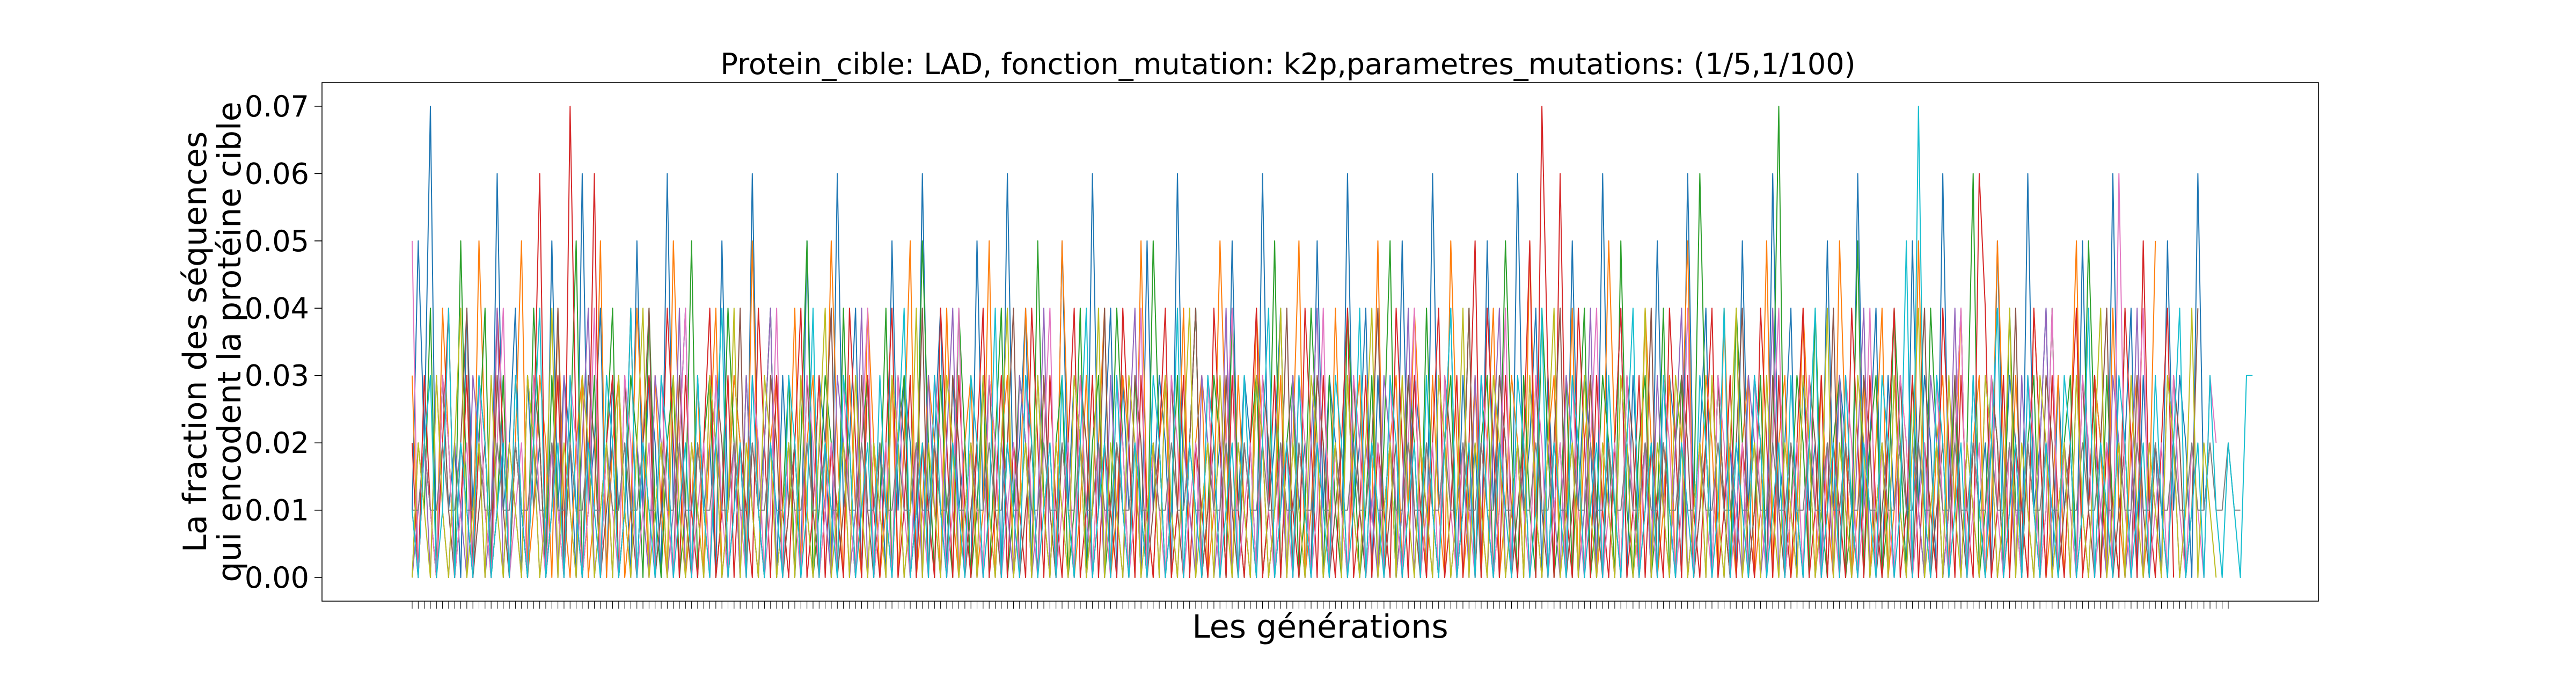 The image size is (2576, 687). I want to click on y-tick-label: 0.04, so click(277, 308).